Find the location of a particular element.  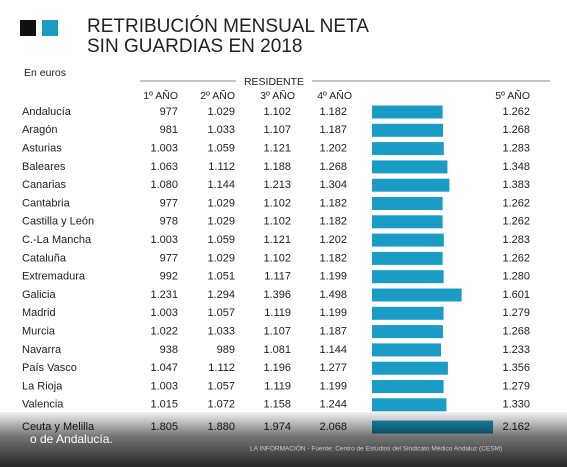

cell-value: 1.233 is located at coordinates (516, 350).